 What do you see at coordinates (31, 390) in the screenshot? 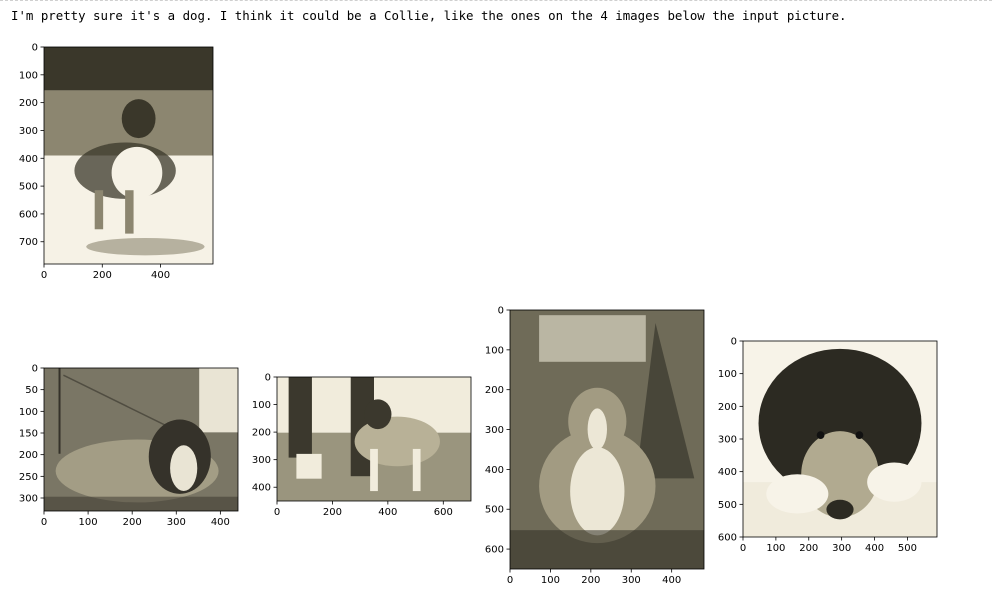
I see `y-tick-label: 50` at bounding box center [31, 390].